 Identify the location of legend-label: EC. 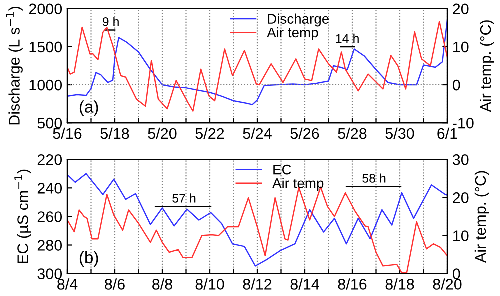
(283, 169).